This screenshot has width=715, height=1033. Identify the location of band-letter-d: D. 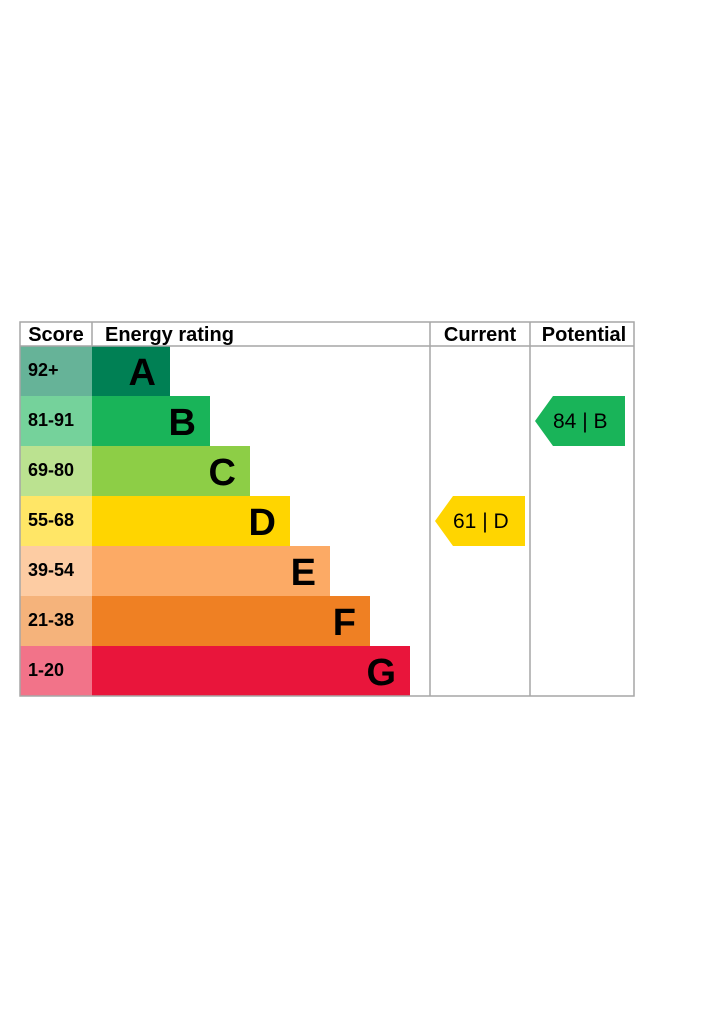
(262, 523).